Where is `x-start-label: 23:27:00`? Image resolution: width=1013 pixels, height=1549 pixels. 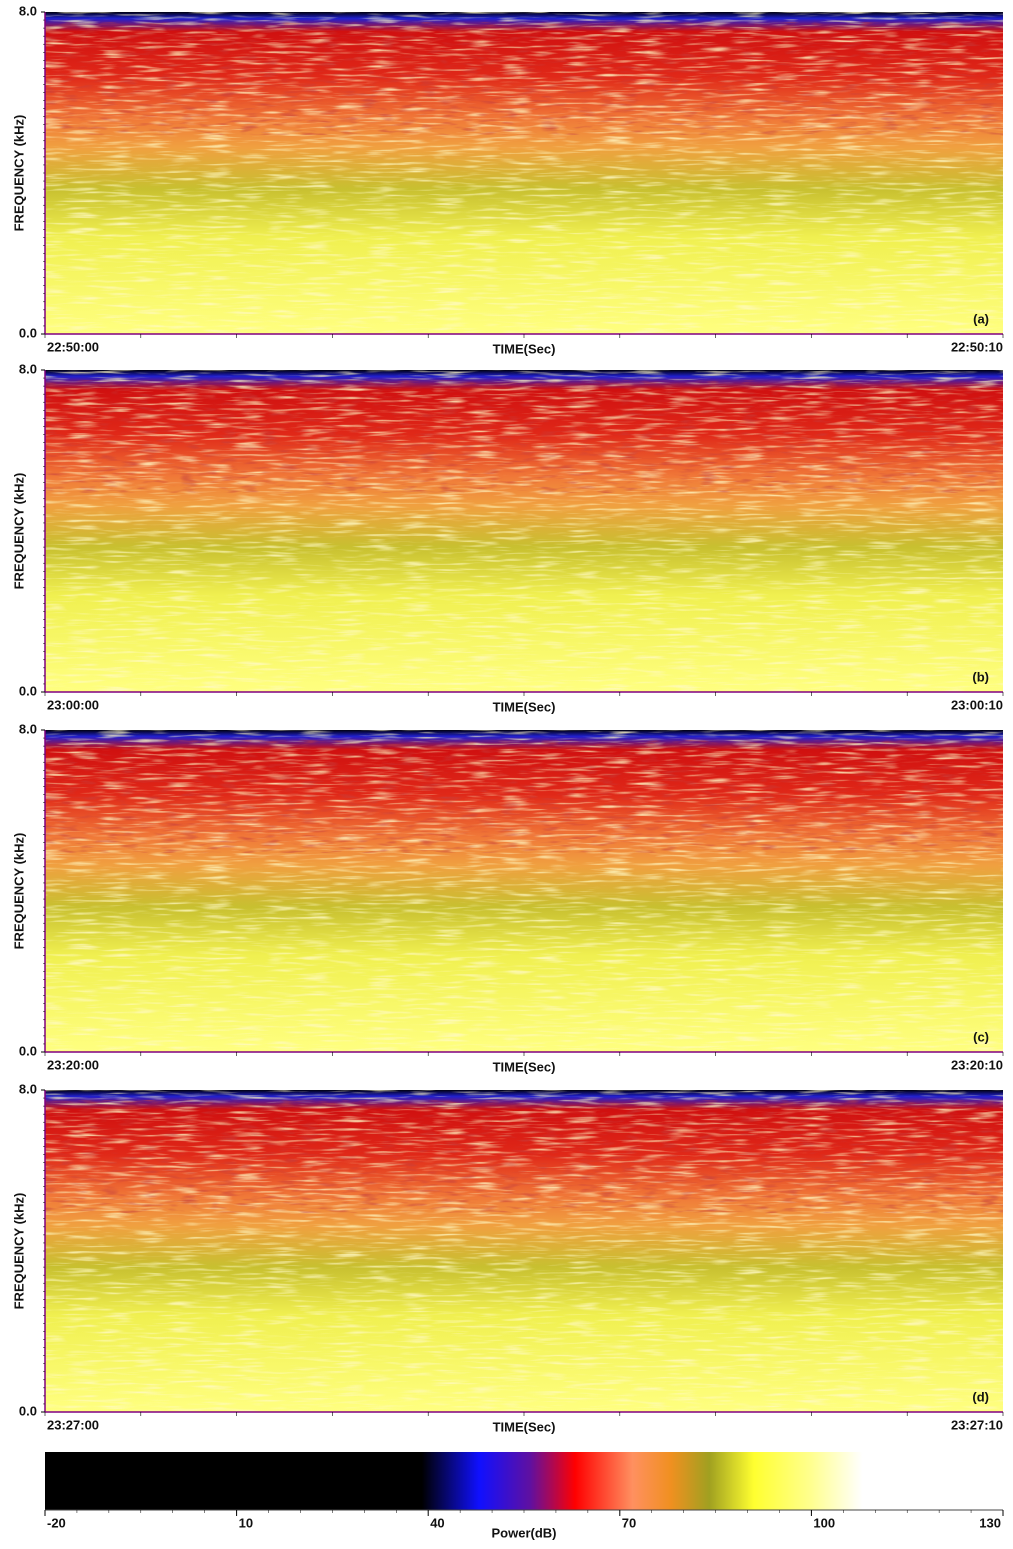
x-start-label: 23:27:00 is located at coordinates (73, 1424).